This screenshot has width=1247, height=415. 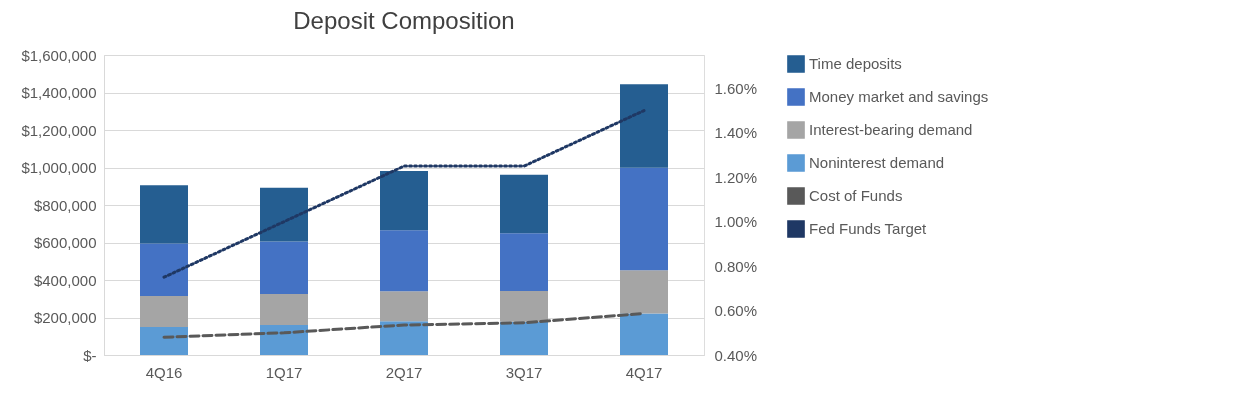 I want to click on y2-tick-label: 0.60%, so click(x=736, y=311).